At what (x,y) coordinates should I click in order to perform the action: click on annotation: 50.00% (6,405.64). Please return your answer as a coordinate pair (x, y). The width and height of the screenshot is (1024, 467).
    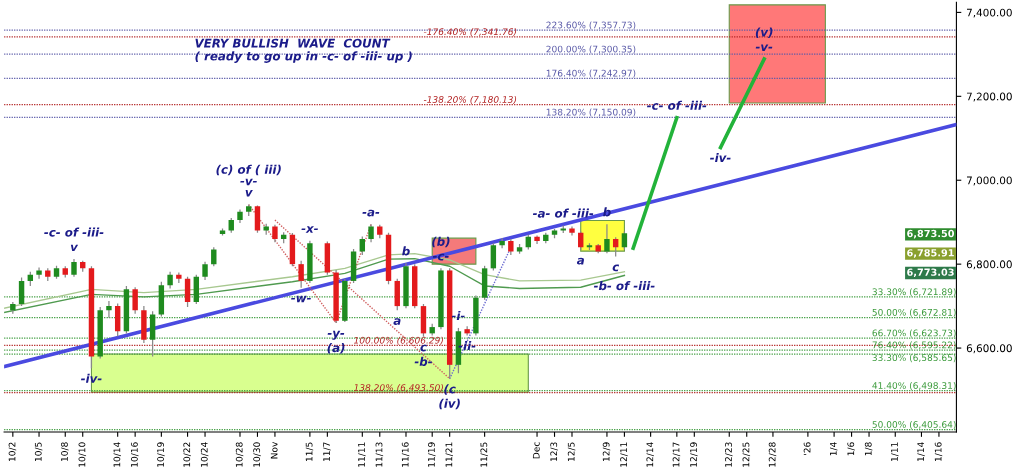
    Looking at the image, I should click on (914, 424).